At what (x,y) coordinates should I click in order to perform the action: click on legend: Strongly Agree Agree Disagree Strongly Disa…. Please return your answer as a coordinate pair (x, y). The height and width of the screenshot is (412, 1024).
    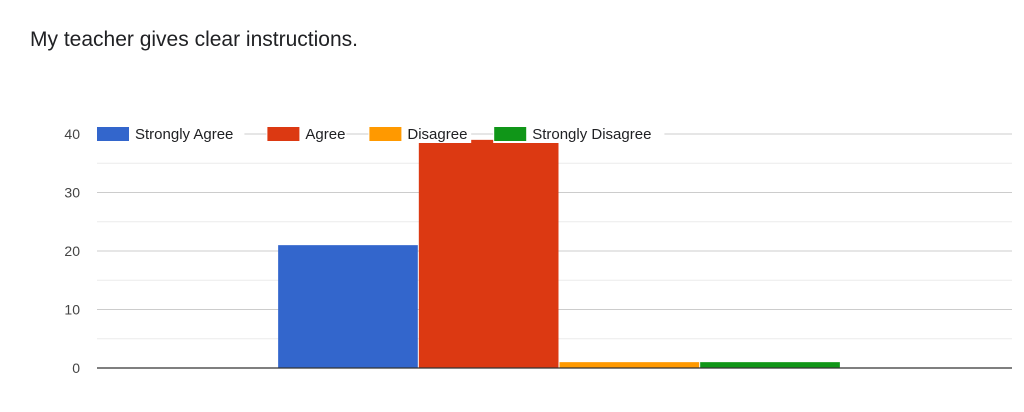
    Looking at the image, I should click on (380, 134).